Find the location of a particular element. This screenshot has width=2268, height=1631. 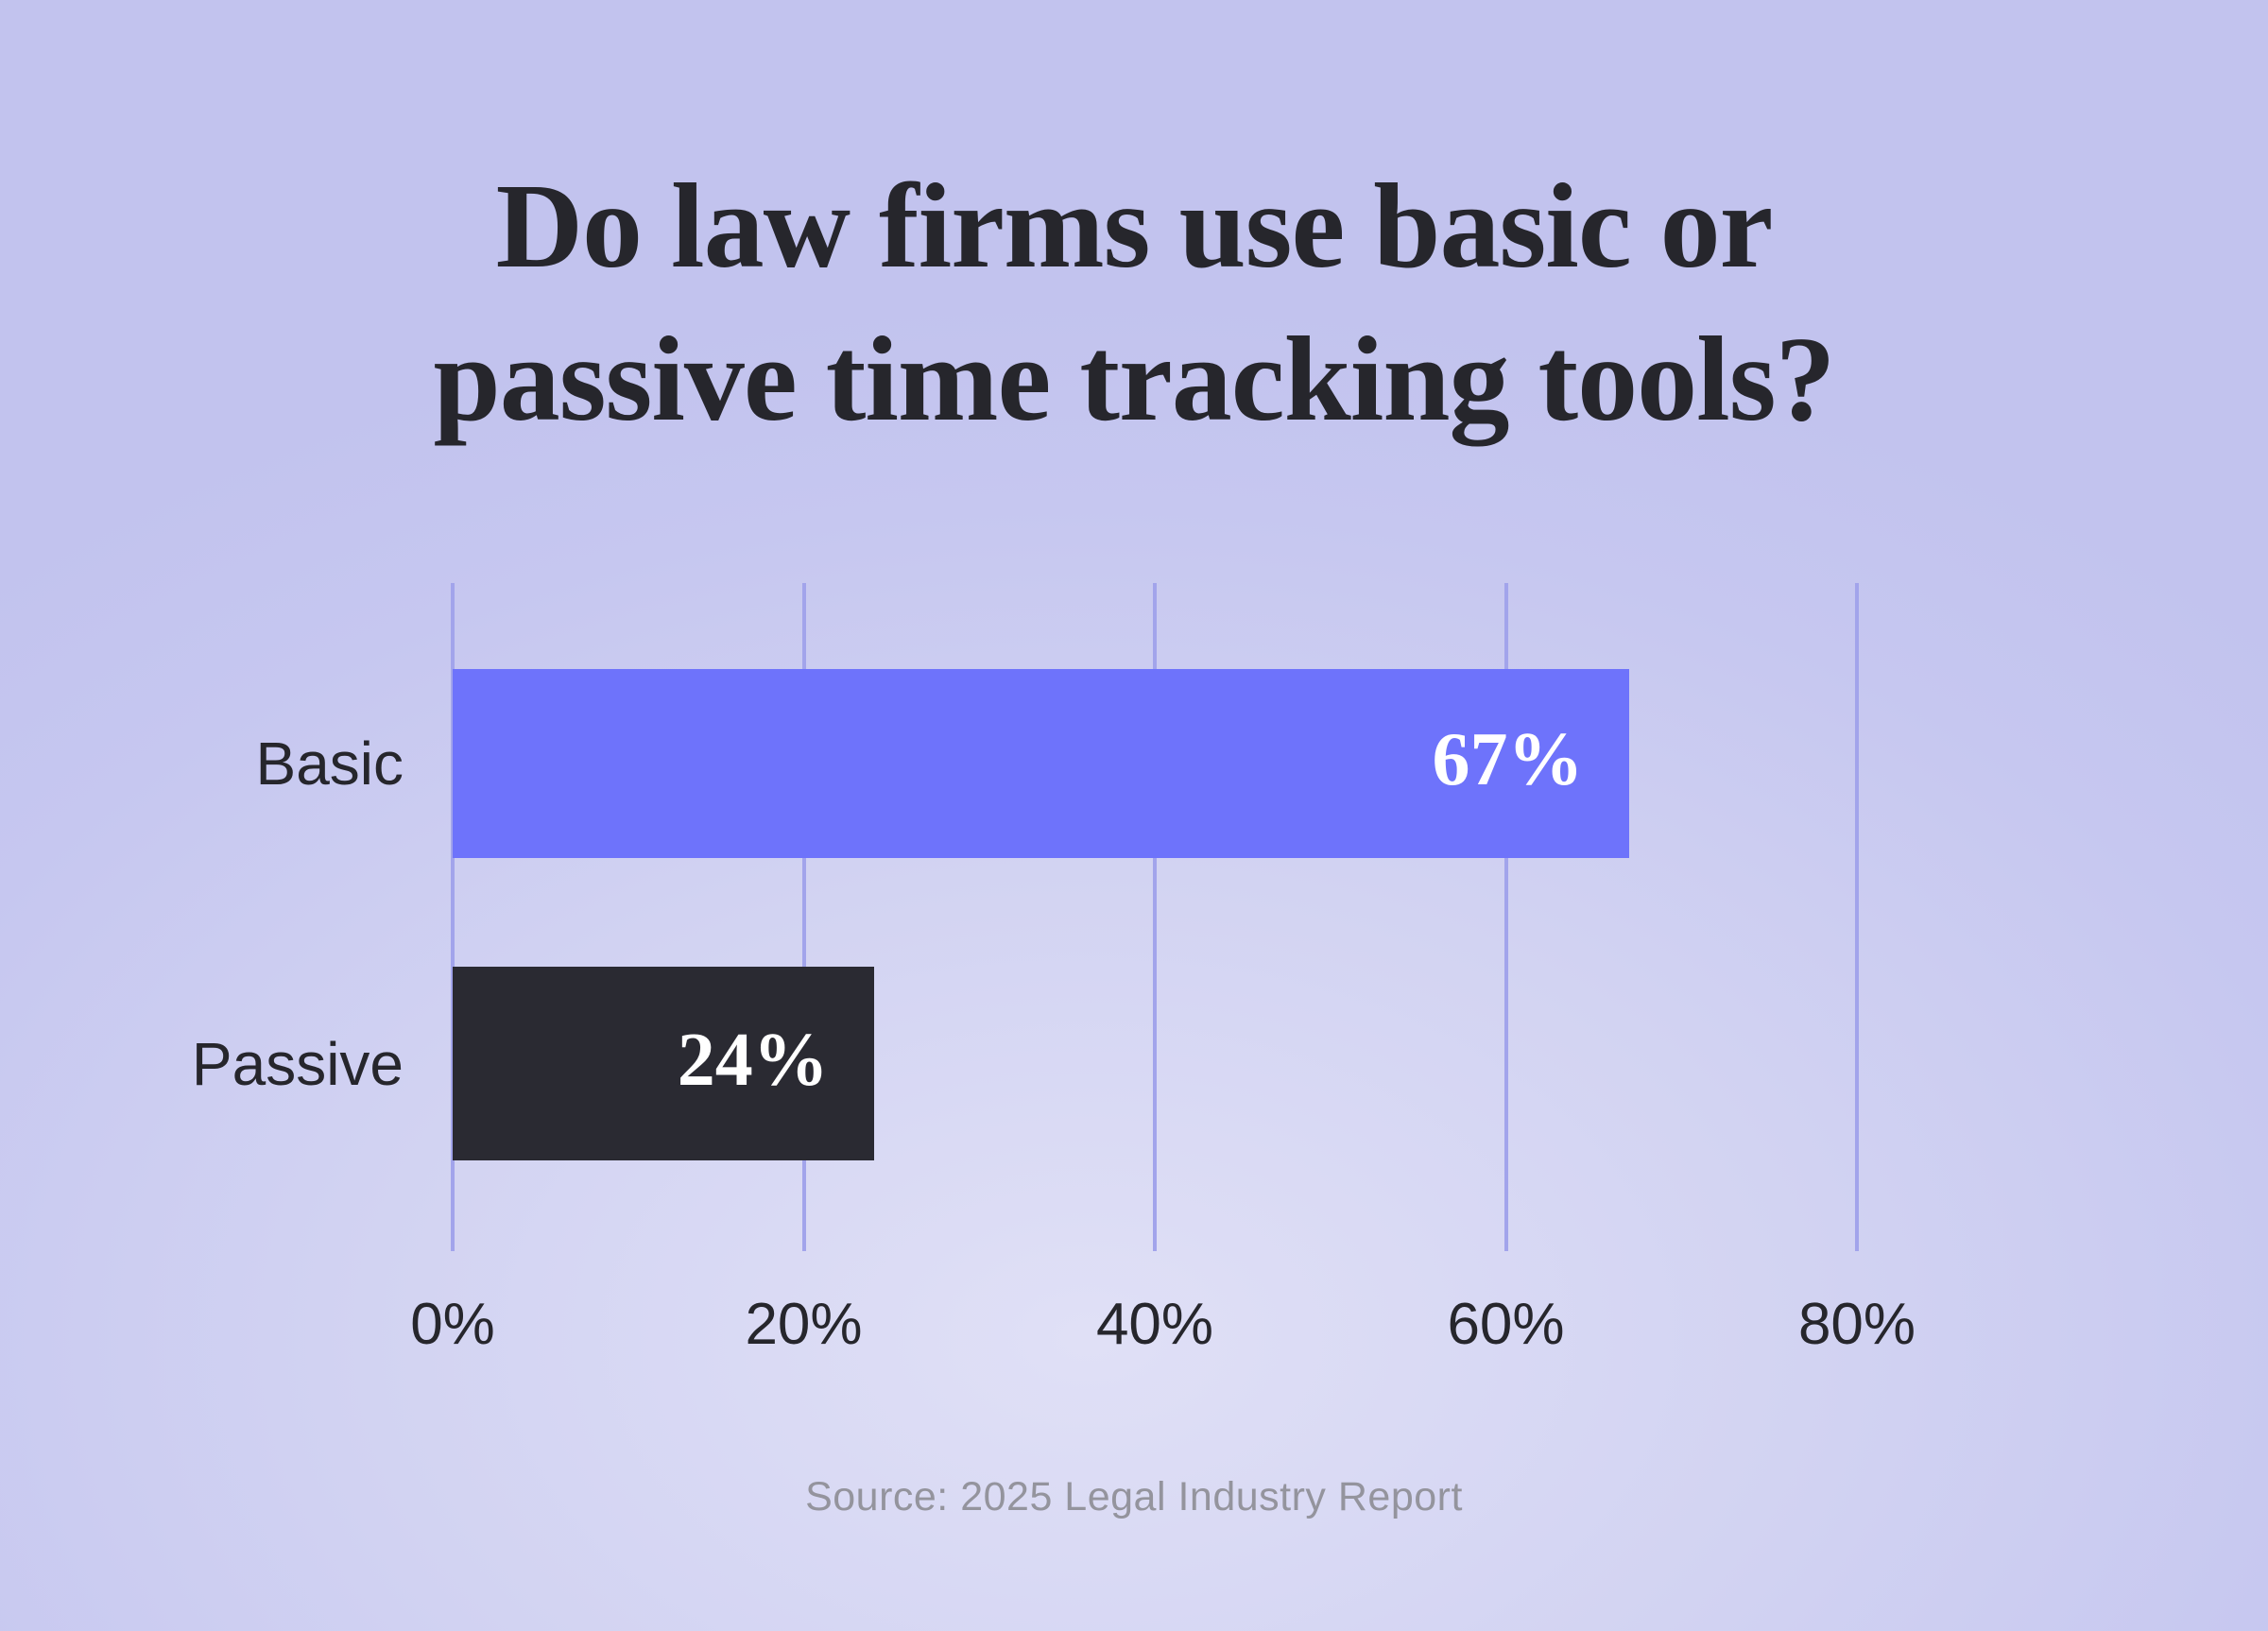

category-label-passive: Passive is located at coordinates (297, 1063).